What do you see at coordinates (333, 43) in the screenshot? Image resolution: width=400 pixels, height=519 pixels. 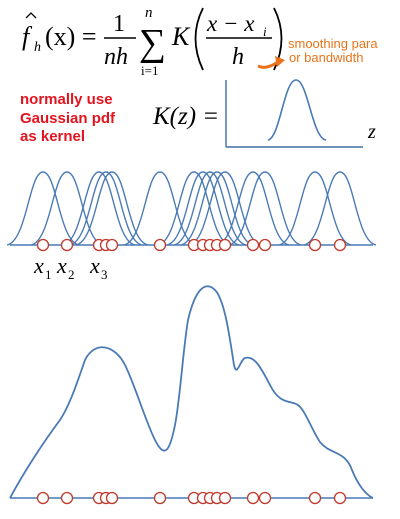 I see `annotation-line1: smoothing para` at bounding box center [333, 43].